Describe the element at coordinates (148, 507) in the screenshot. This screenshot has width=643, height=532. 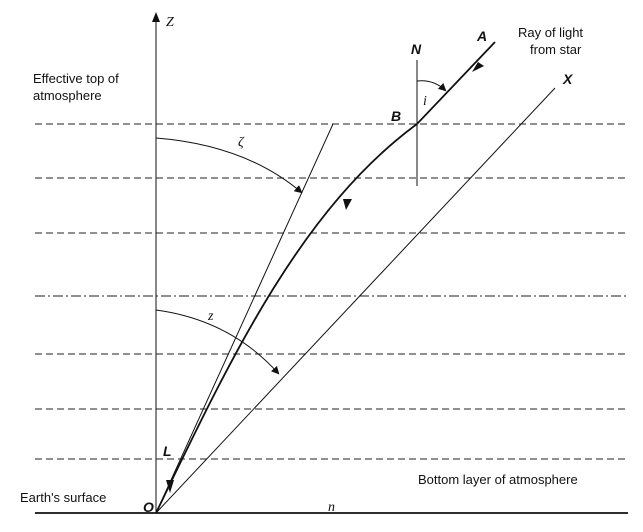
I see `label-origin-o: O` at that location.